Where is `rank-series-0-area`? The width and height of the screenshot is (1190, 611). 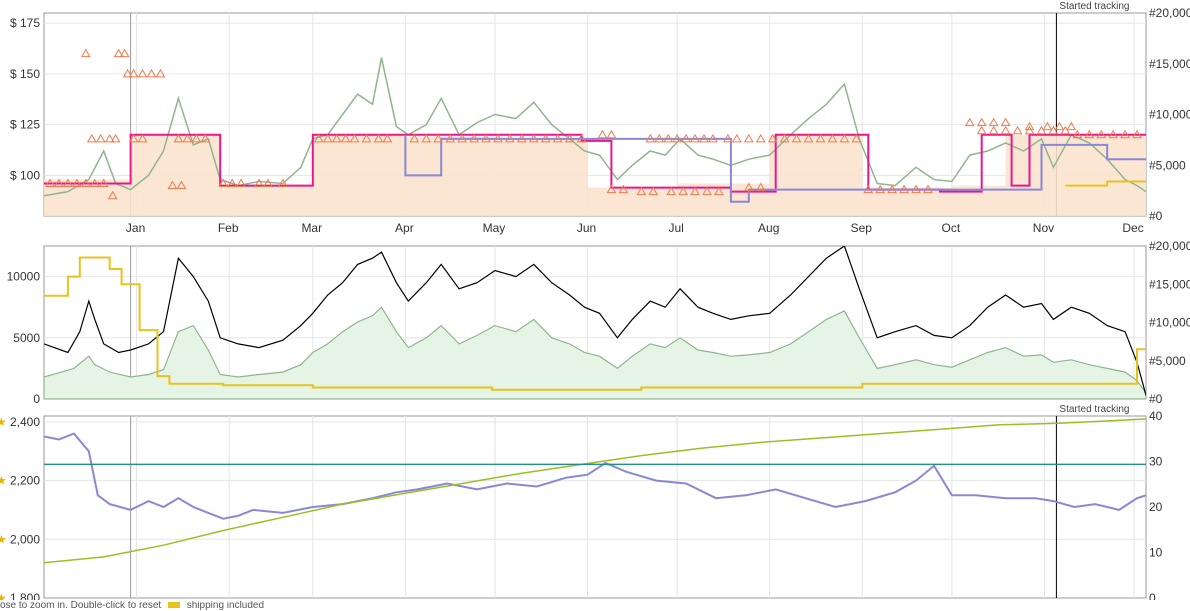
rank-series-0-area is located at coordinates (595, 352).